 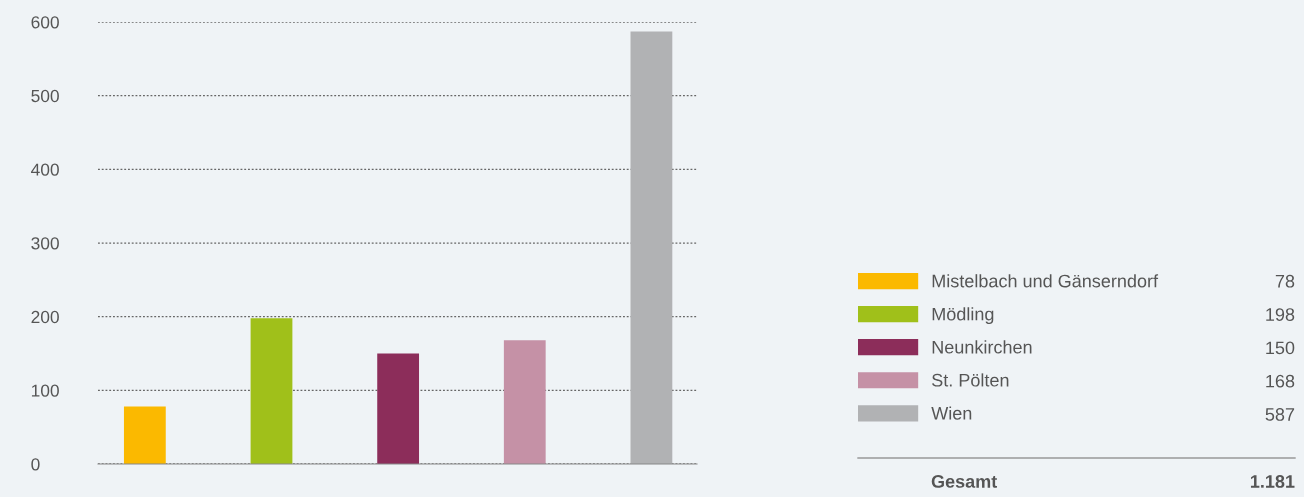 What do you see at coordinates (982, 347) in the screenshot?
I see `legend-label: Neunkirchen` at bounding box center [982, 347].